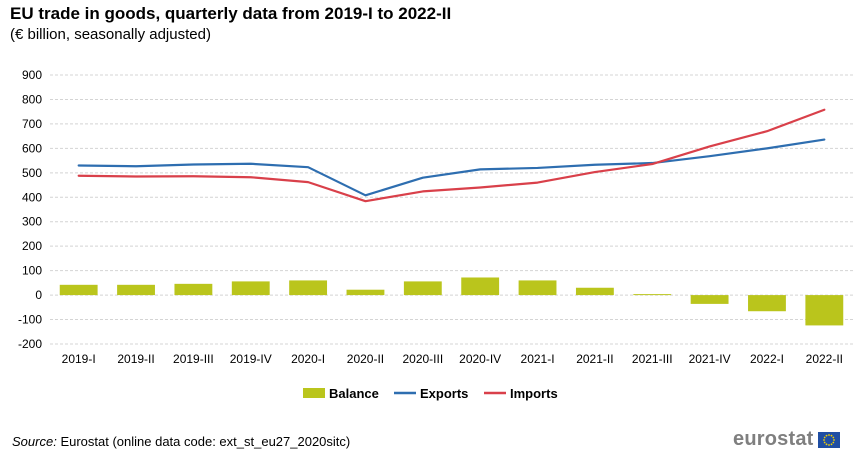  Describe the element at coordinates (32, 173) in the screenshot. I see `y-tick-label: 500` at that location.